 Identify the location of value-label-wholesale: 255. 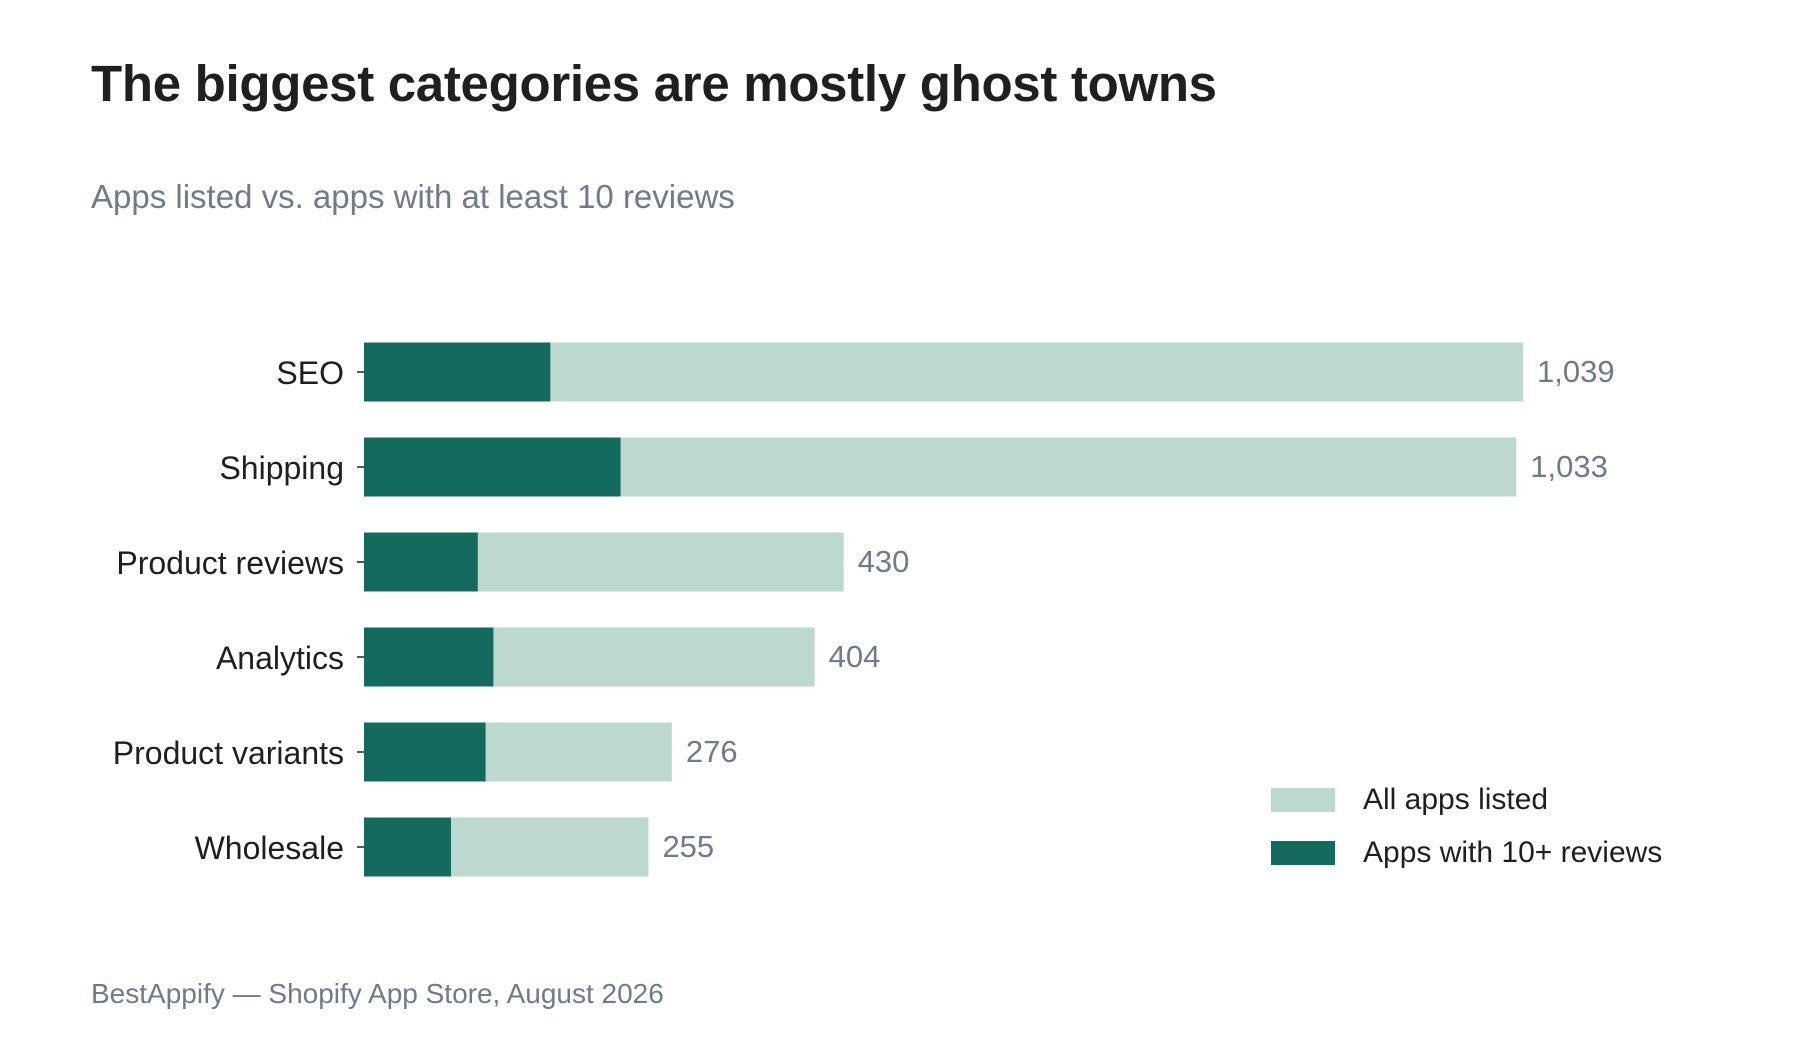
(688, 846).